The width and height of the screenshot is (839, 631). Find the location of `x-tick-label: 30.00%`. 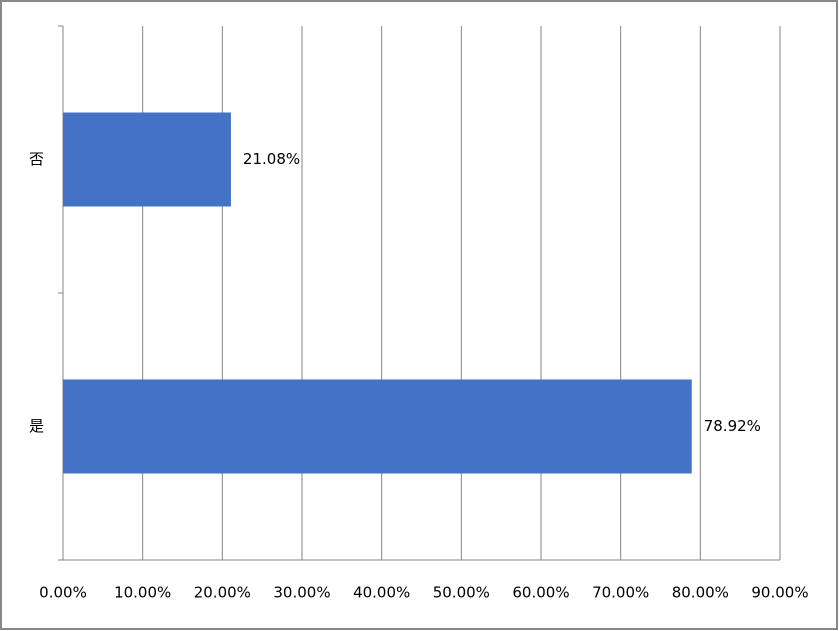

x-tick-label: 30.00% is located at coordinates (301, 593).